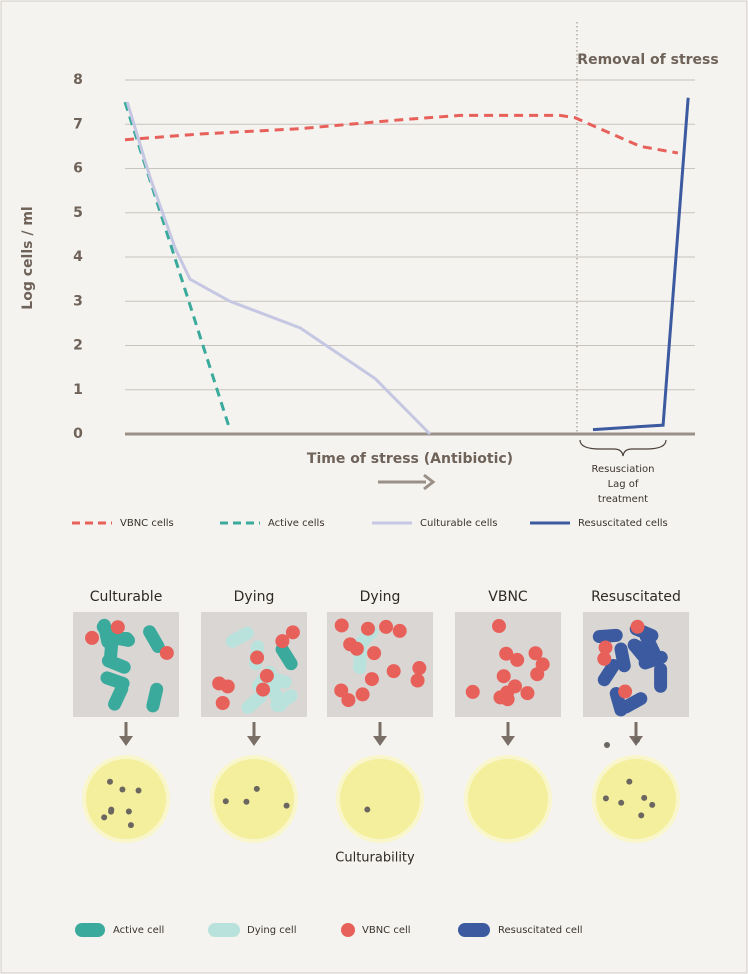 Image resolution: width=748 pixels, height=974 pixels. I want to click on annotation: Removal of stress, so click(647, 60).